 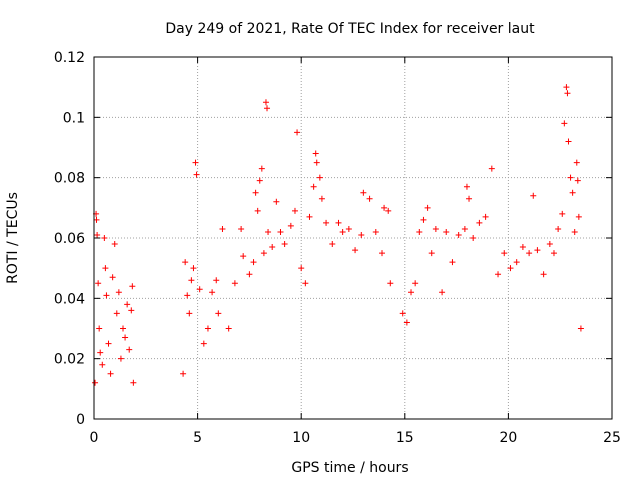 I want to click on y-axis-label: ROTI / TECUs, so click(x=13, y=238).